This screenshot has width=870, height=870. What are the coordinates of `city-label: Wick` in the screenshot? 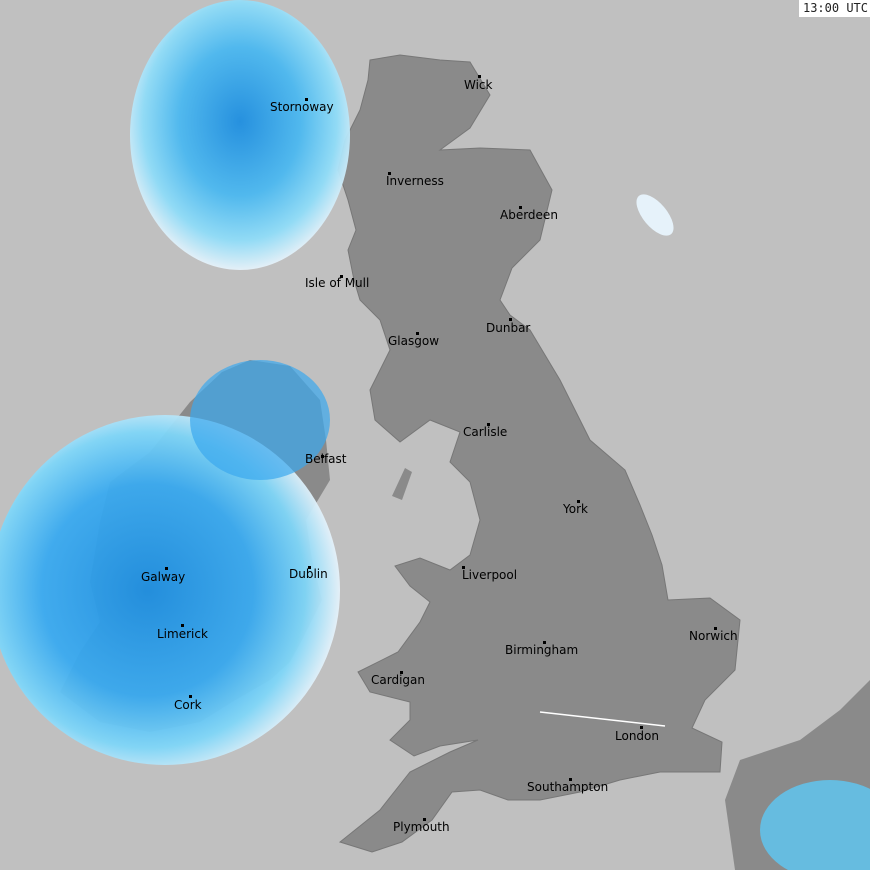 It's located at (478, 85).